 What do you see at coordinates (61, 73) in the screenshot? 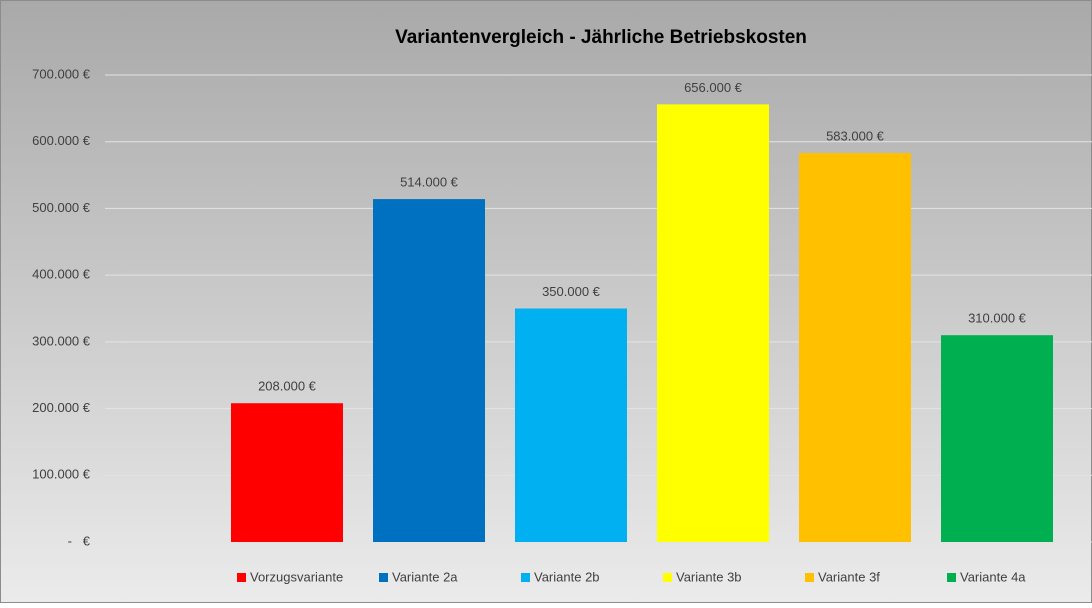
I see `y-tick-label: 700.000 €` at bounding box center [61, 73].